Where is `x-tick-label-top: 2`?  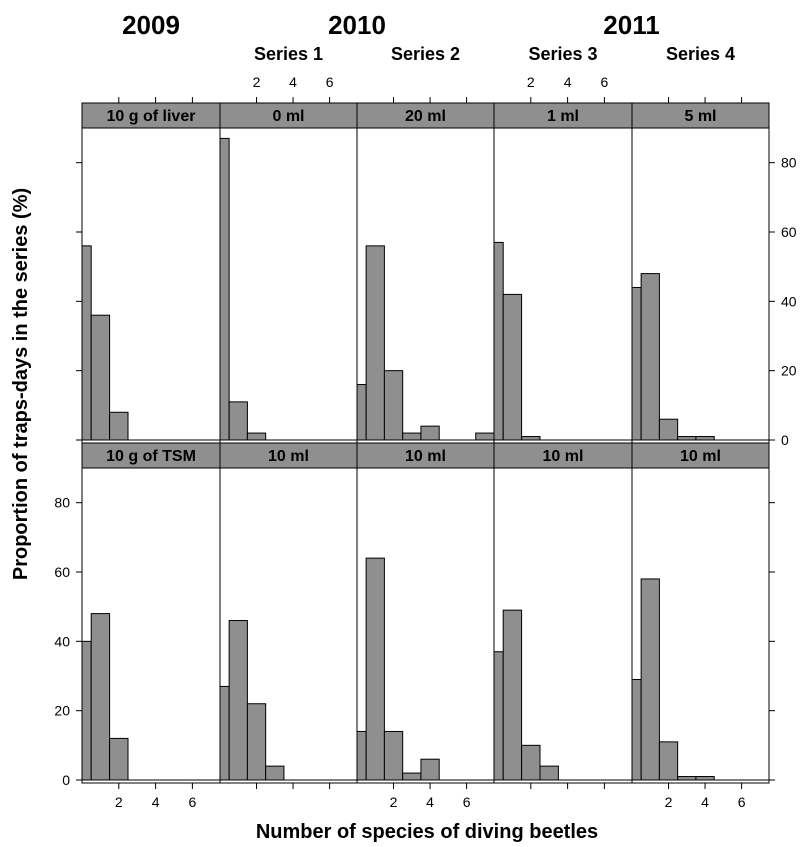
x-tick-label-top: 2 is located at coordinates (257, 82).